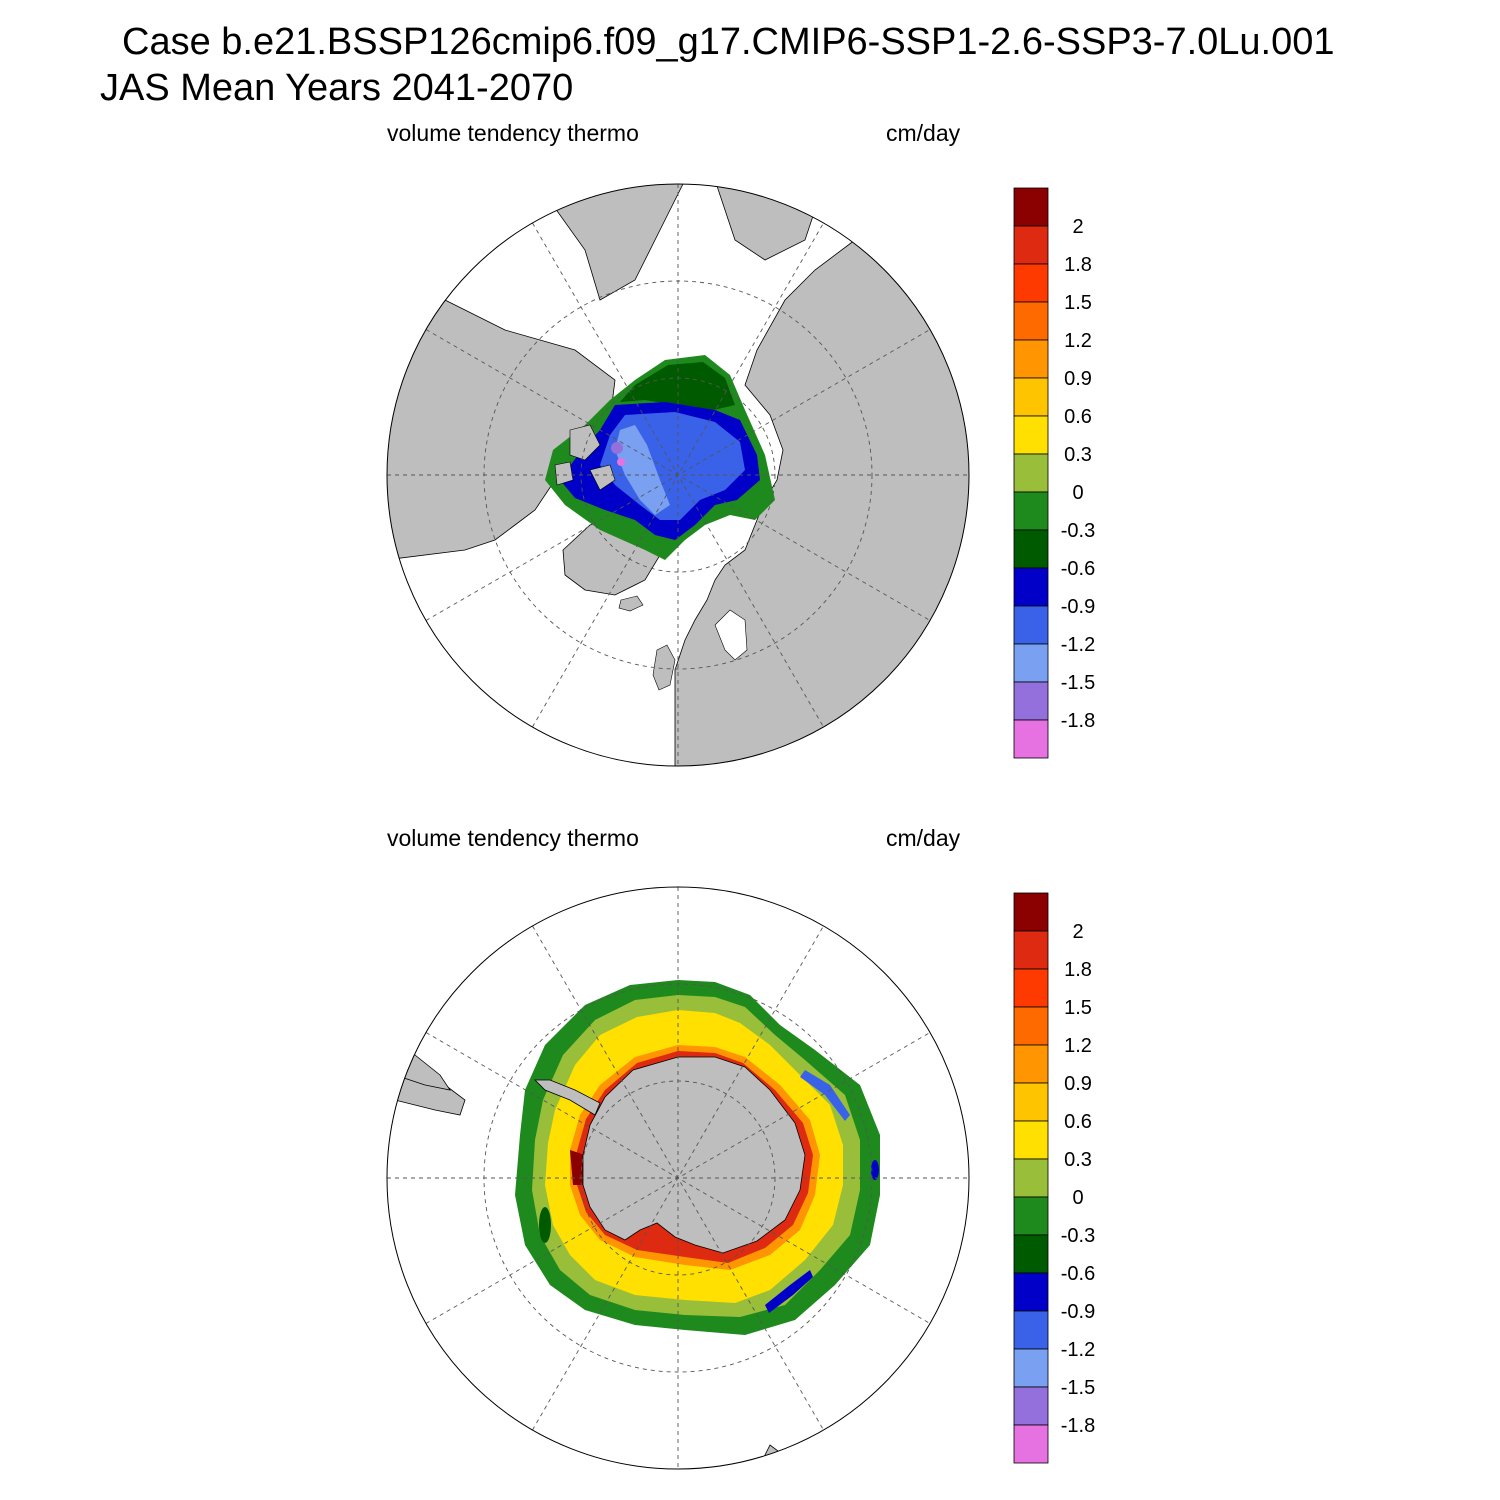  Describe the element at coordinates (621, 462) in the screenshot. I see `arctic-ice-pink-spot` at that location.